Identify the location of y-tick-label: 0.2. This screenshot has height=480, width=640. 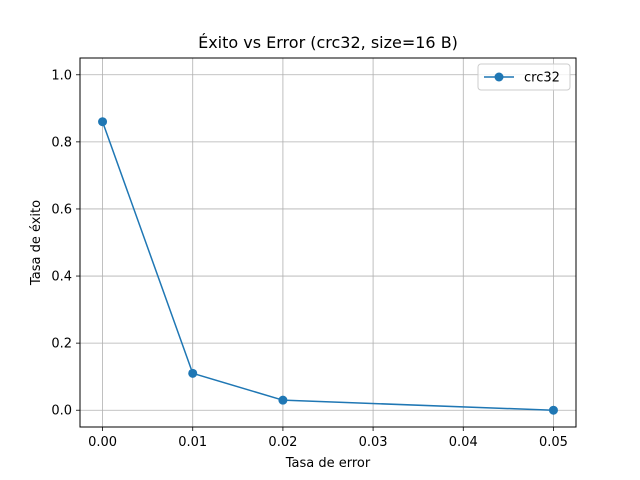
(61, 344).